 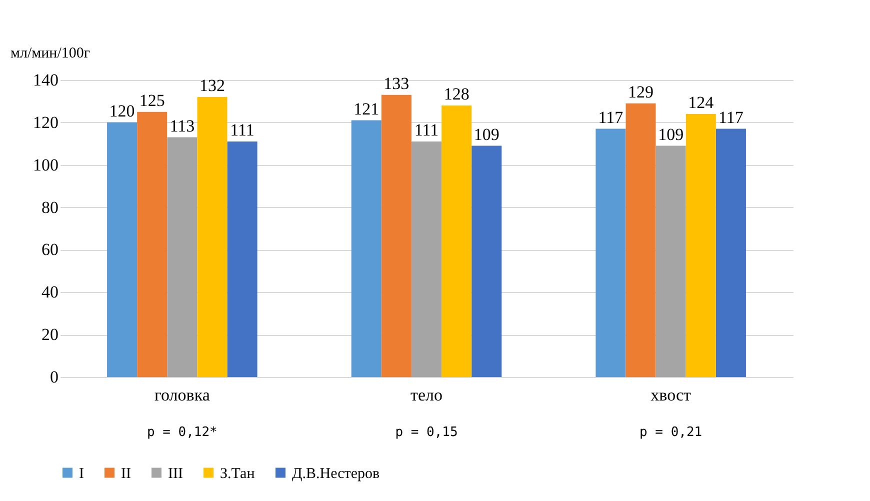 What do you see at coordinates (152, 100) in the screenshot?
I see `data-label: 125` at bounding box center [152, 100].